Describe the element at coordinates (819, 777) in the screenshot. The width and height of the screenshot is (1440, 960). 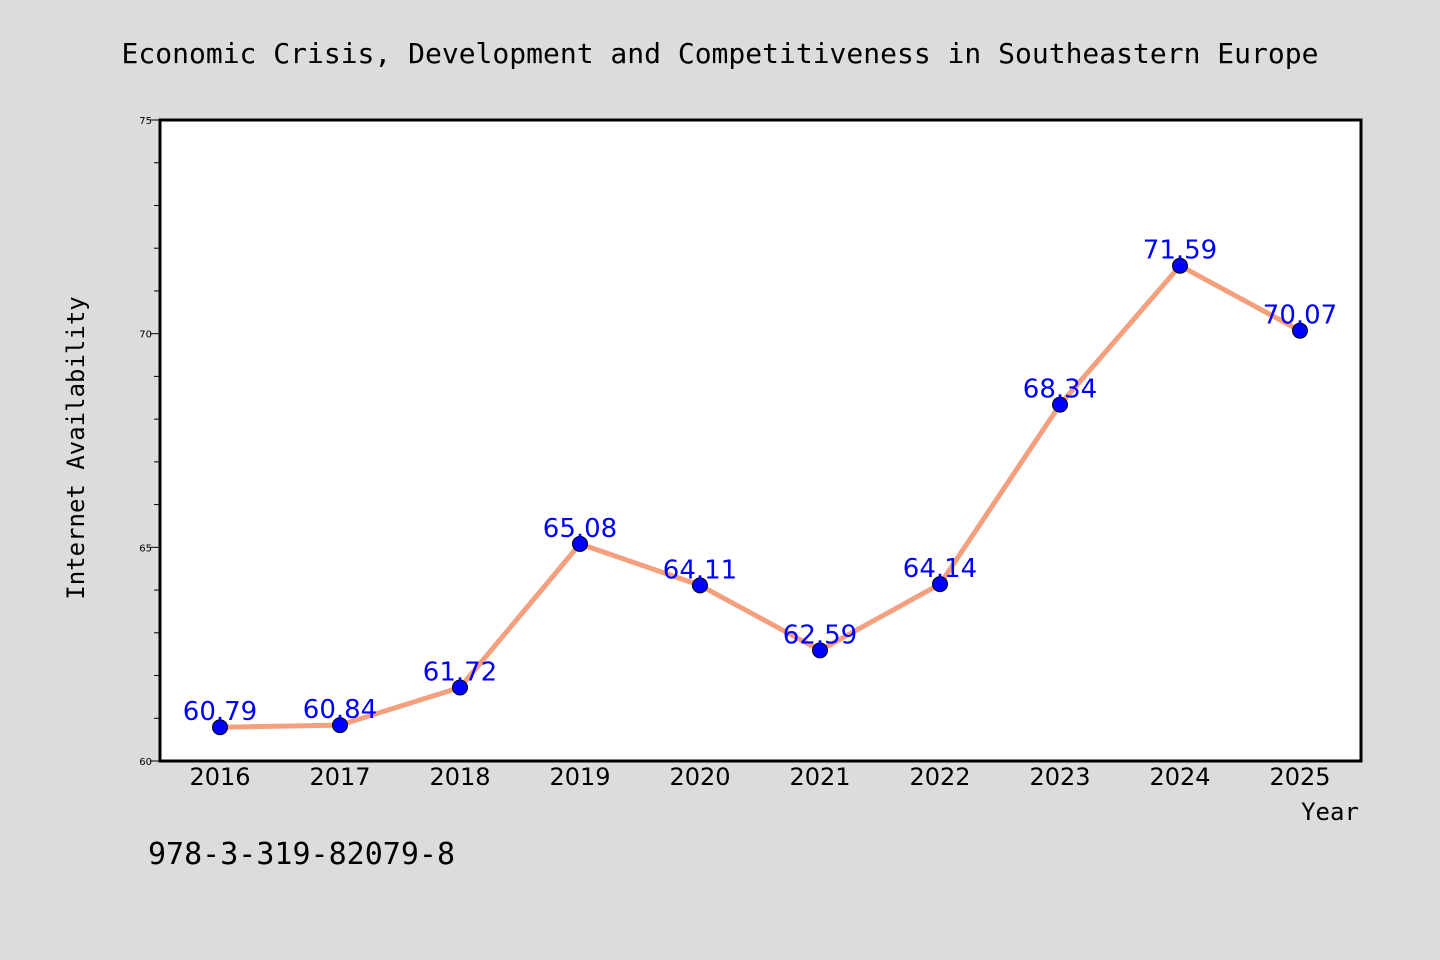
I see `x-tick-label: 2021` at that location.